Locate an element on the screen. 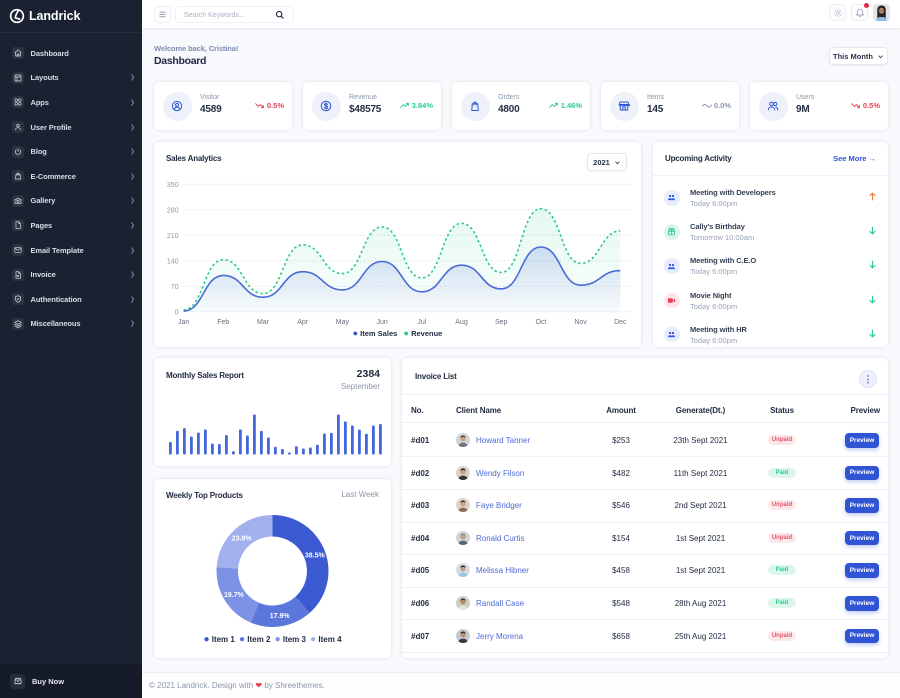 The width and height of the screenshot is (900, 698). svg-text: Oct is located at coordinates (540, 322).